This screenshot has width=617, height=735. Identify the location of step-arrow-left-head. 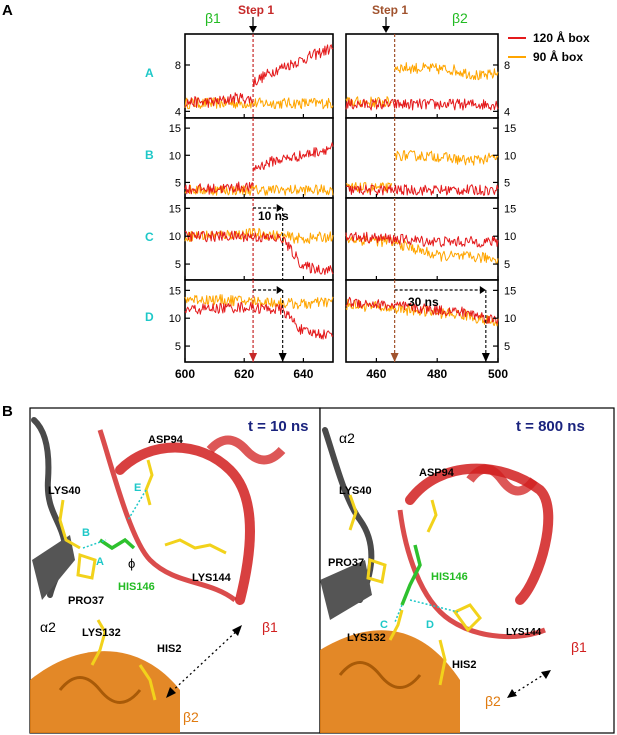
(253, 29).